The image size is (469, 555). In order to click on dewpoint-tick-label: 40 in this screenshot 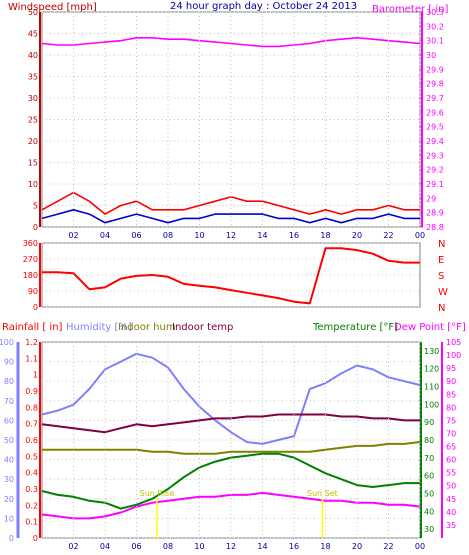, I will do `click(451, 512)`.